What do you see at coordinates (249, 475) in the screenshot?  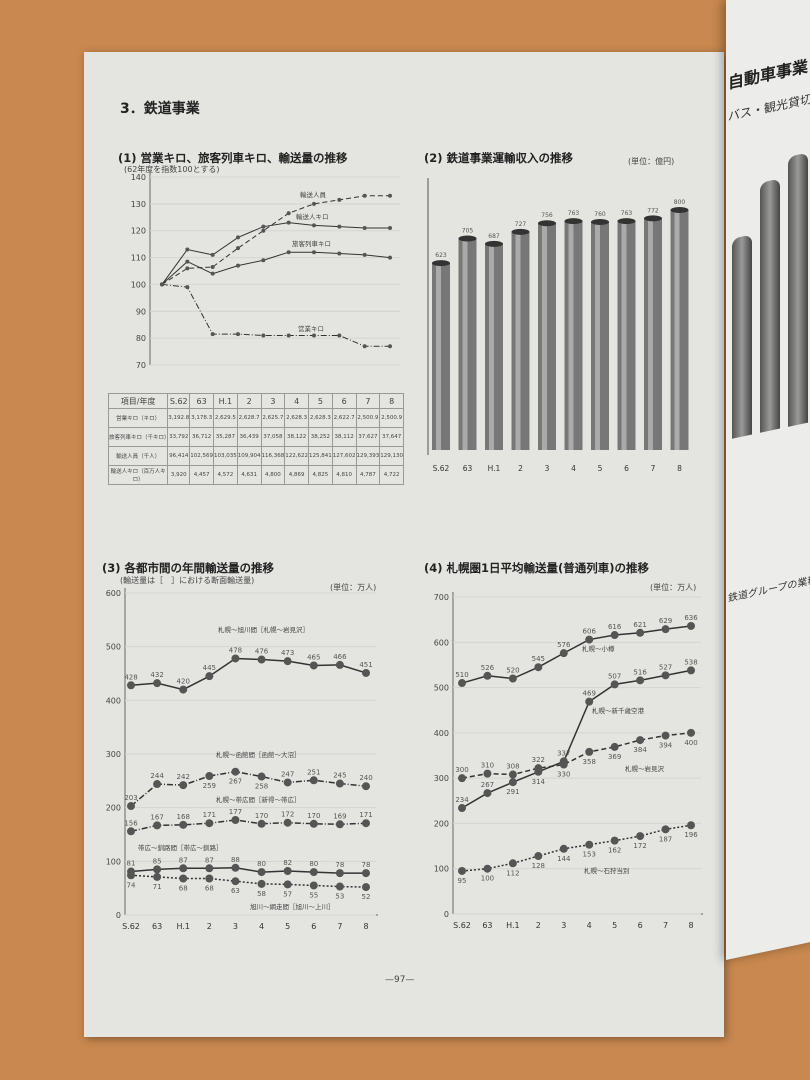 I see `table-cell: 4,631` at bounding box center [249, 475].